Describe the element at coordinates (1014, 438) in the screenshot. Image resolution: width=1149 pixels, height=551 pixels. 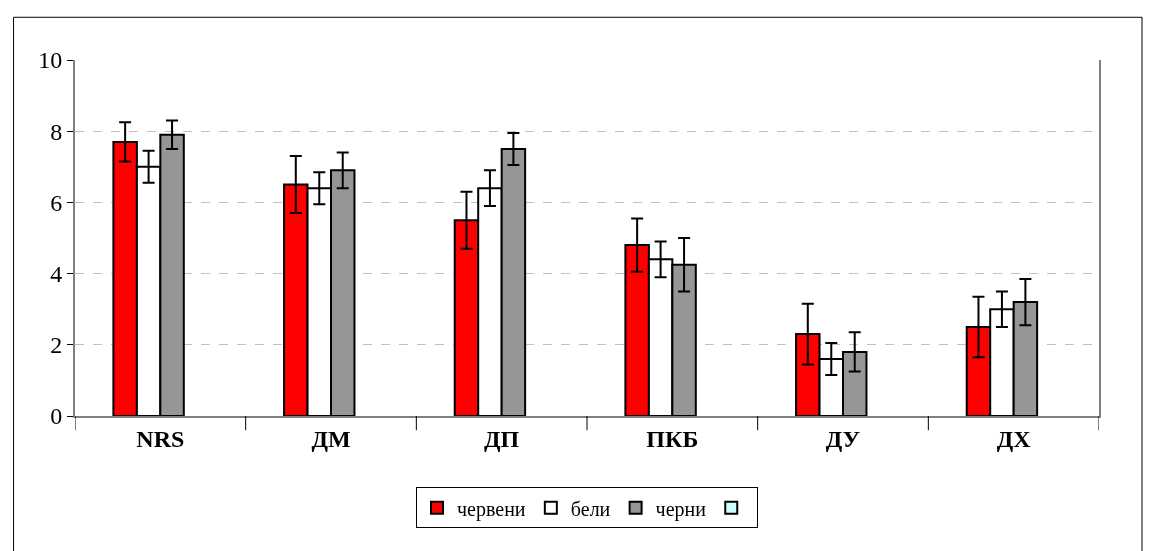
I see `x-tick-label: ДХ` at that location.